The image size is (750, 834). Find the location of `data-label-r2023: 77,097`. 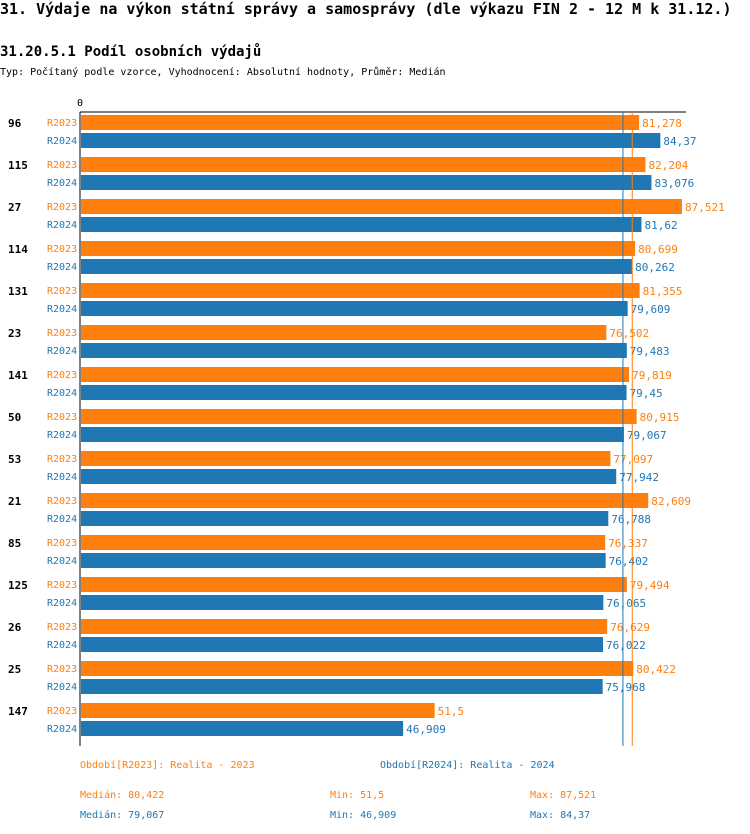

data-label-r2023: 77,097 is located at coordinates (633, 459).